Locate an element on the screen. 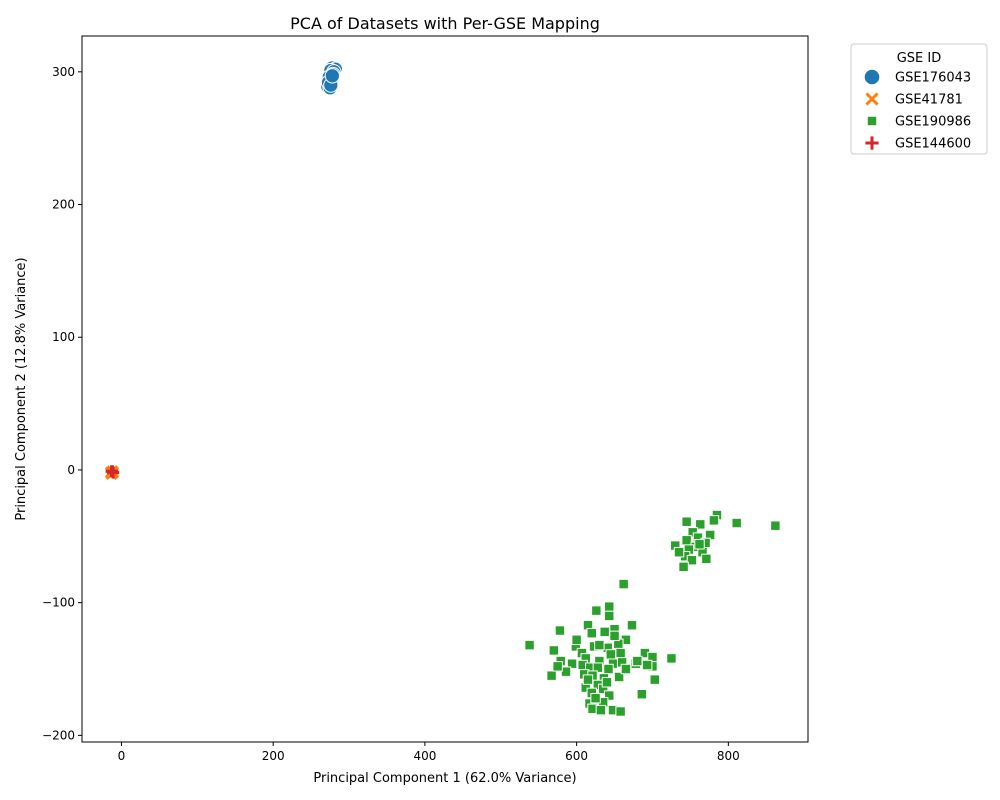 This screenshot has height=800, width=1000. y-tick-label: 0 is located at coordinates (71, 470).